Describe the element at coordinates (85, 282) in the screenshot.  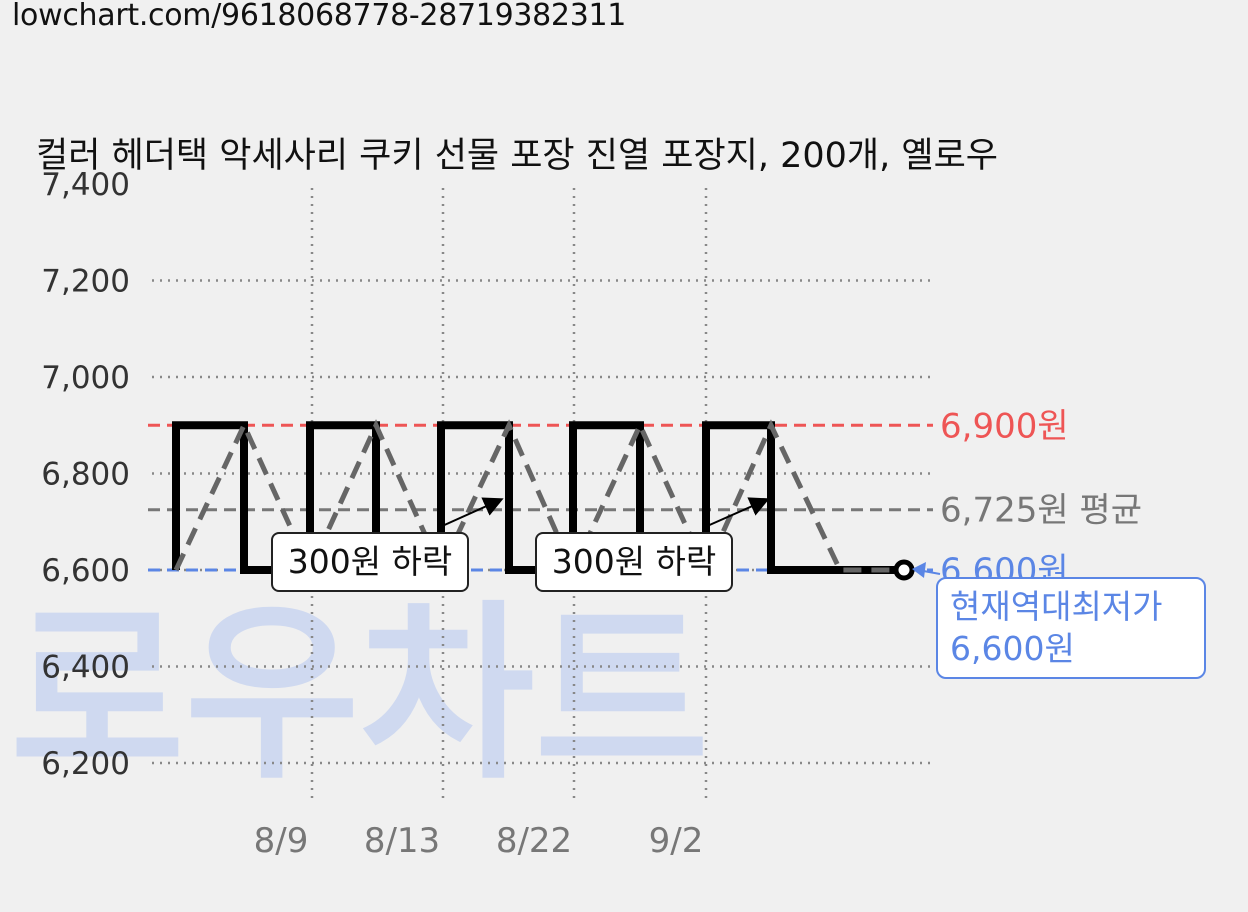
I see `y-tick-label: 7,200` at that location.